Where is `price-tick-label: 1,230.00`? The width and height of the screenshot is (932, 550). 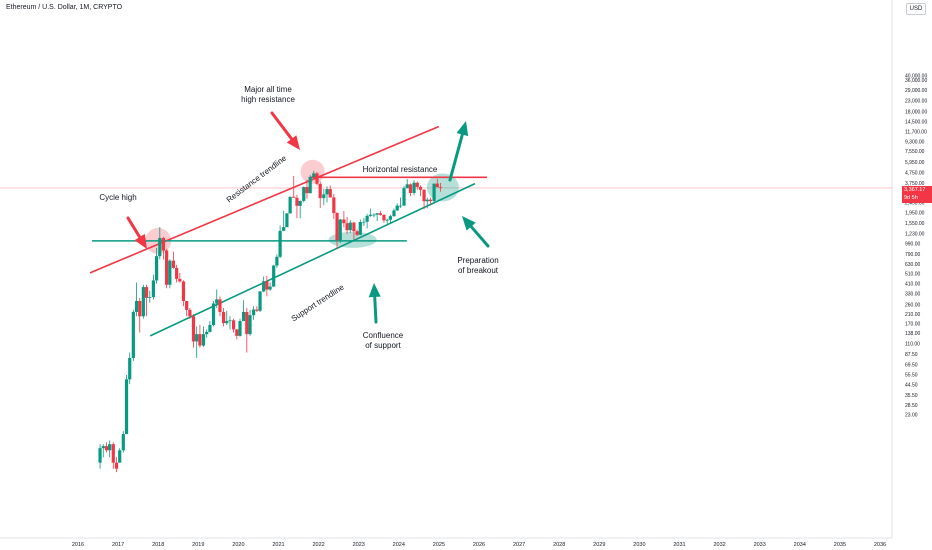
price-tick-label: 1,230.00 is located at coordinates (915, 235).